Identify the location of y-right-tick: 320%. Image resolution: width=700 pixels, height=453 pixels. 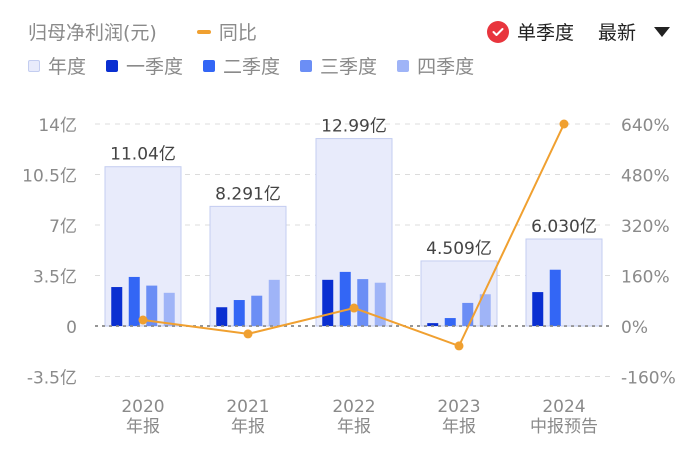
(645, 227).